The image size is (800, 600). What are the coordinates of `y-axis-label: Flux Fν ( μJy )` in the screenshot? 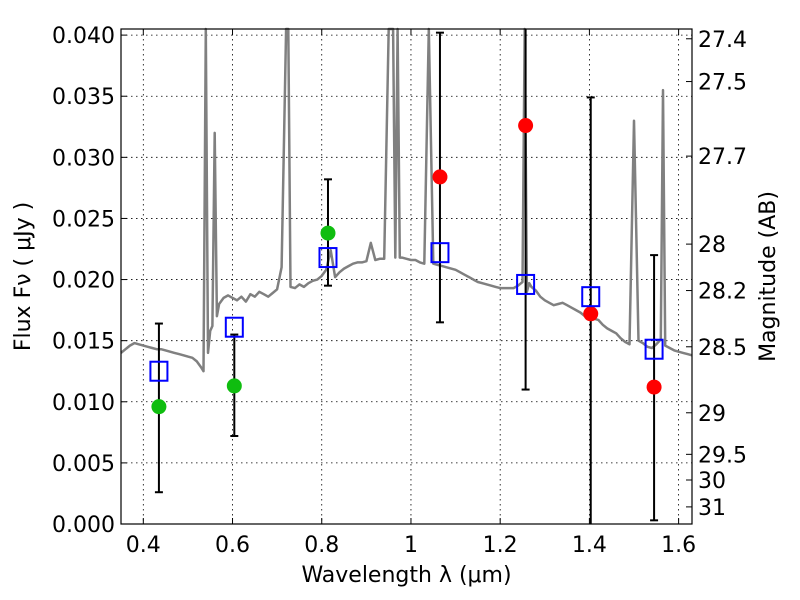 It's located at (23, 276).